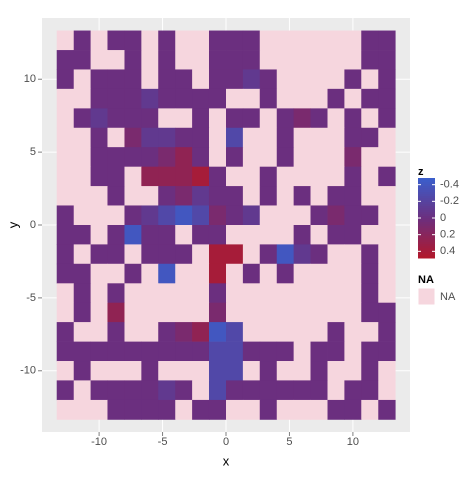  I want to click on y-axis-label: y, so click(12, 224).